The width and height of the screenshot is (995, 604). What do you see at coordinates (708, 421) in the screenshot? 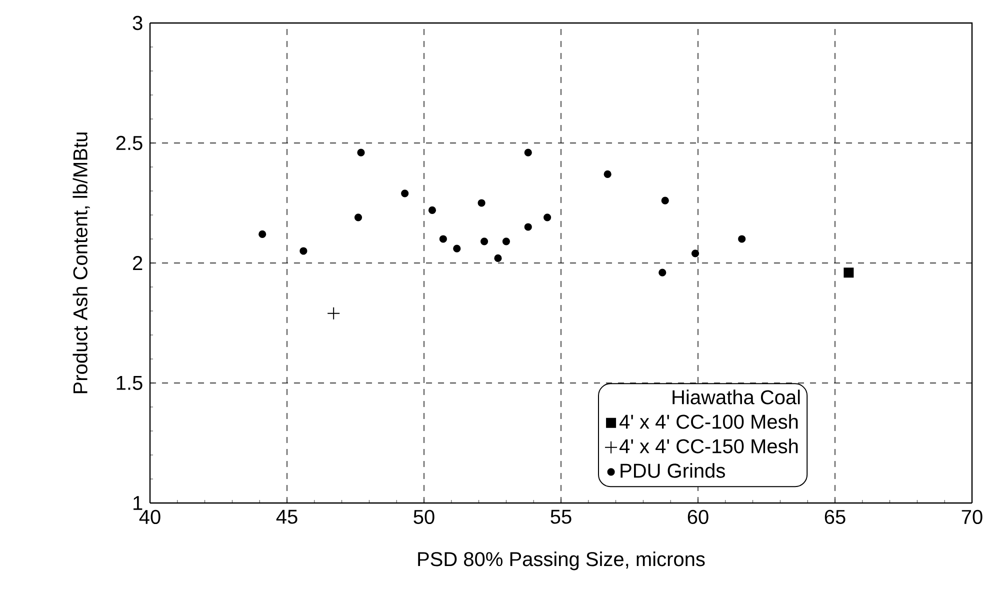
I see `legend-label: 4' x 4' CC-100 Mesh` at bounding box center [708, 421].